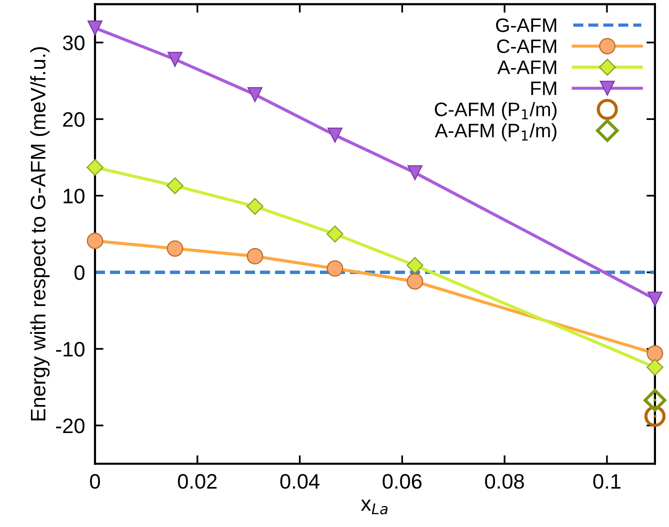 Image resolution: width=669 pixels, height=527 pixels. Describe the element at coordinates (79, 272) in the screenshot. I see `y-tick-label: 0` at that location.